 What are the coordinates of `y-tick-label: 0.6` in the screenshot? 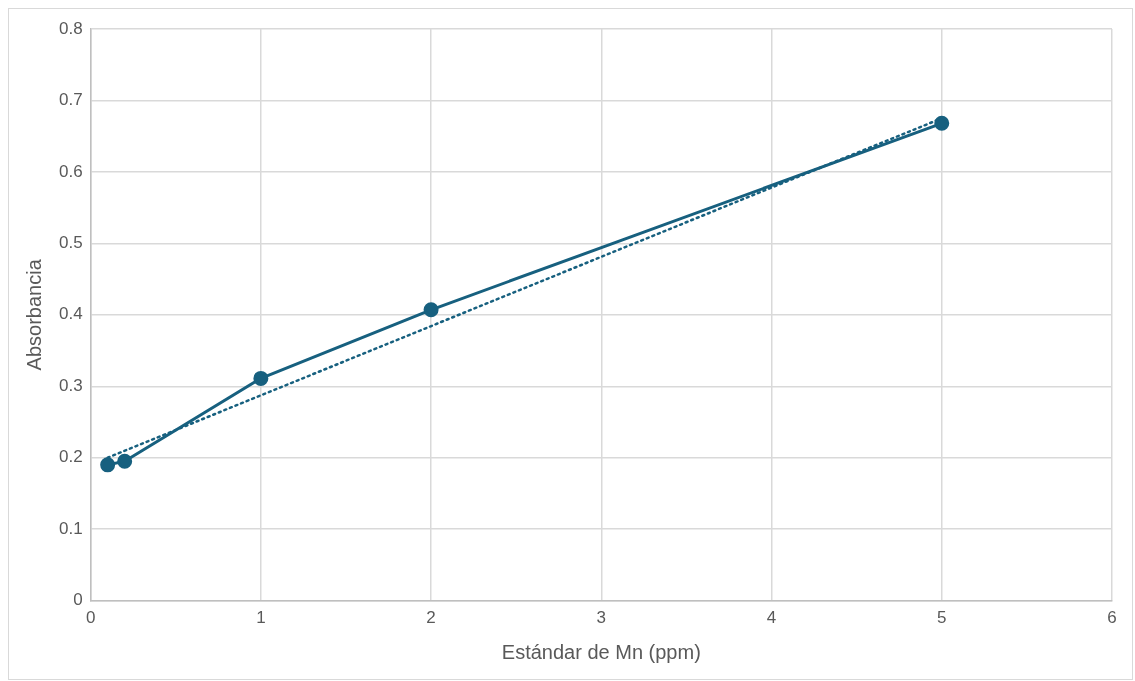 It's located at (70, 171).